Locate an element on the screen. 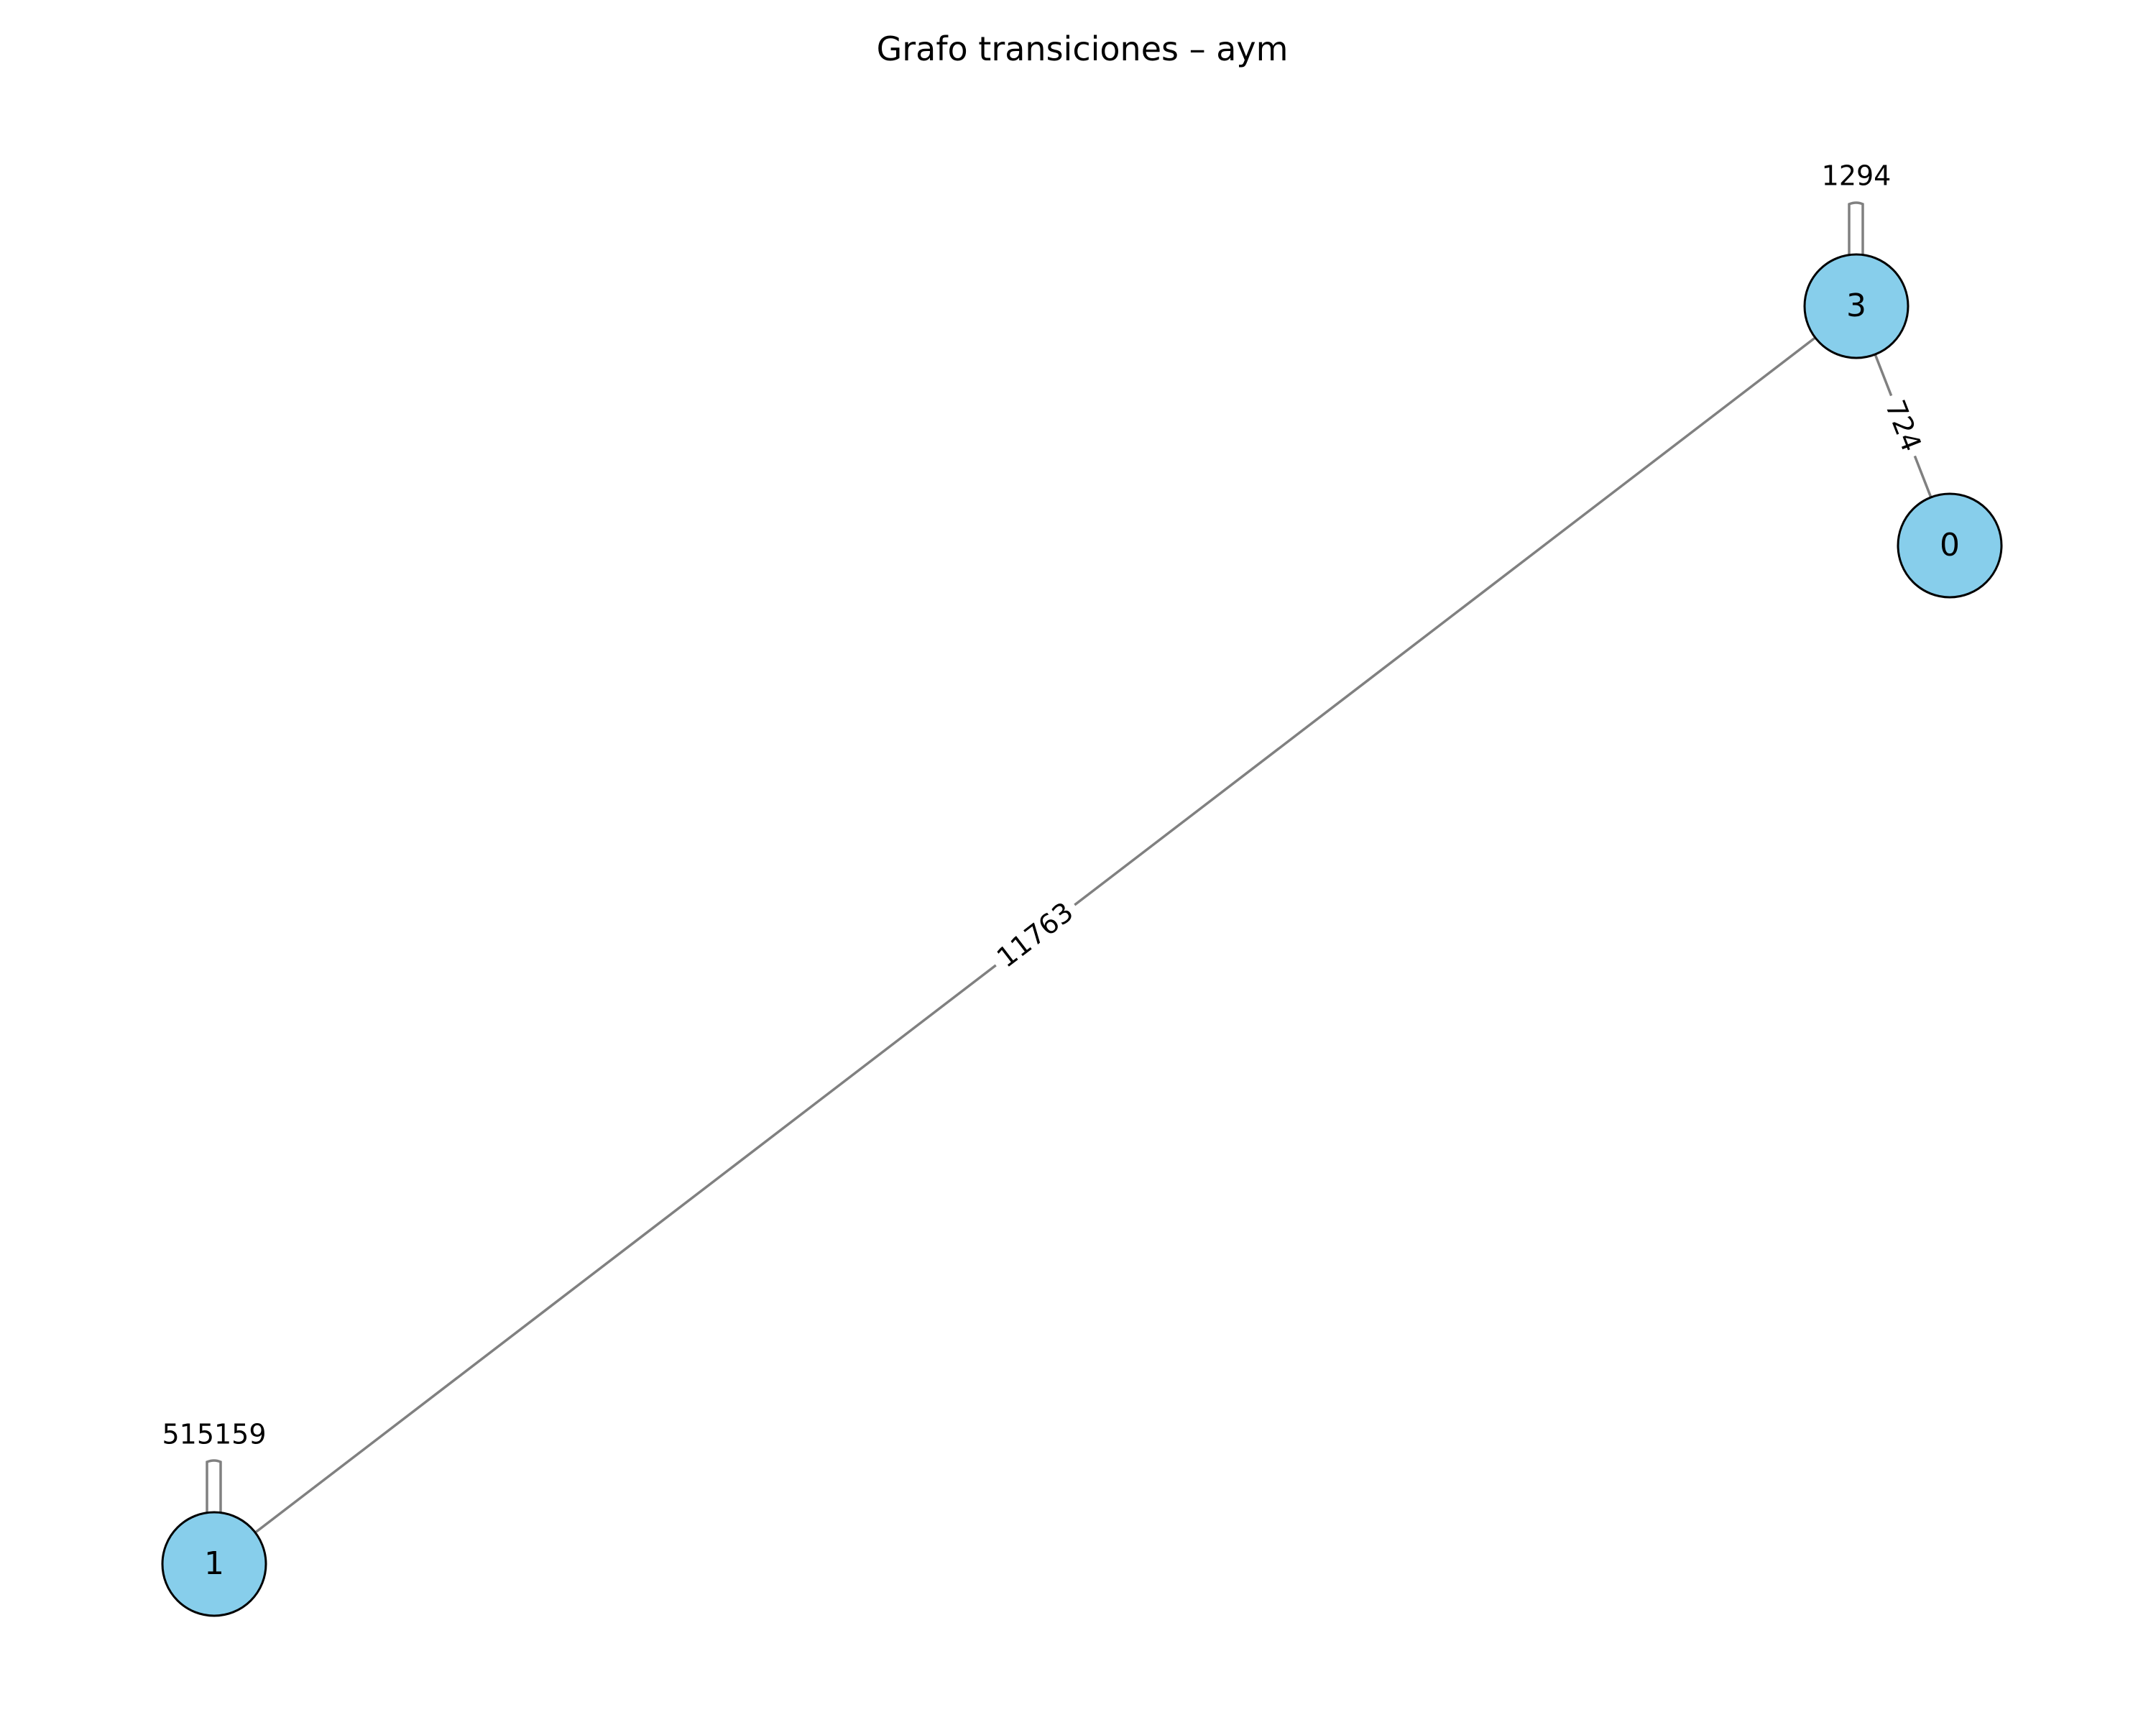 The width and height of the screenshot is (2156, 1725). edge-label-group-3-0: 724 is located at coordinates (1903, 426).